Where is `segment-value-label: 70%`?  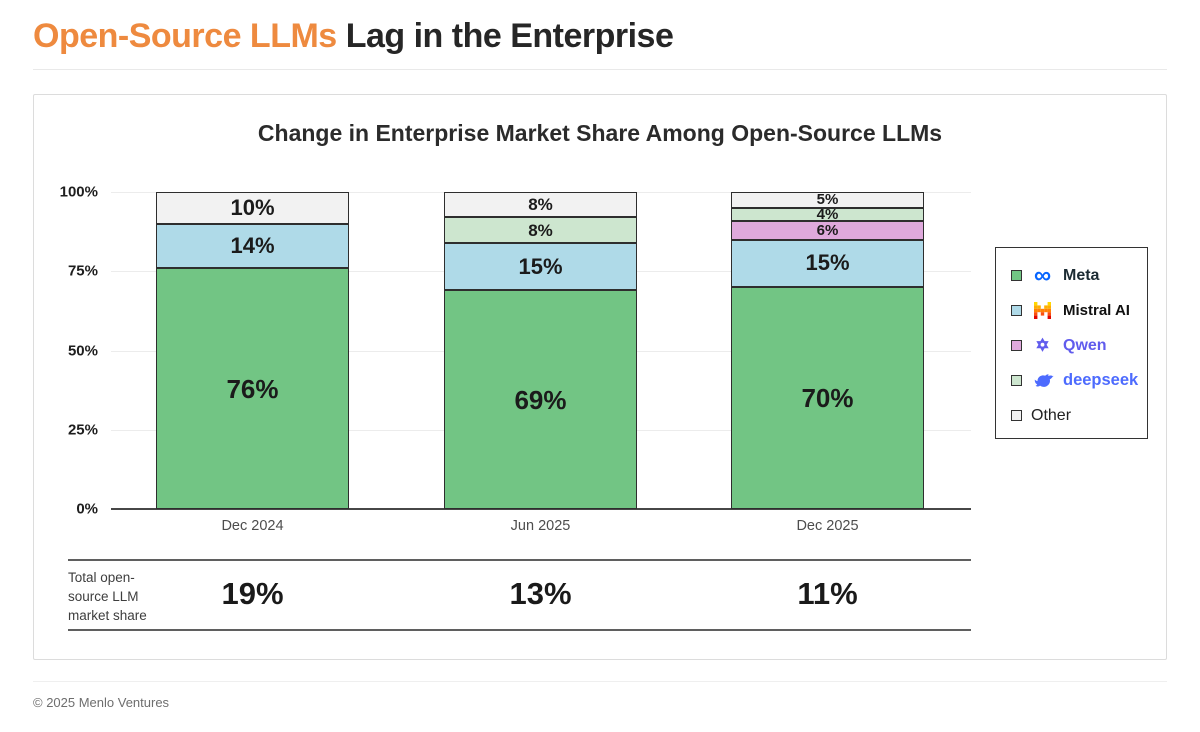 segment-value-label: 70% is located at coordinates (827, 398).